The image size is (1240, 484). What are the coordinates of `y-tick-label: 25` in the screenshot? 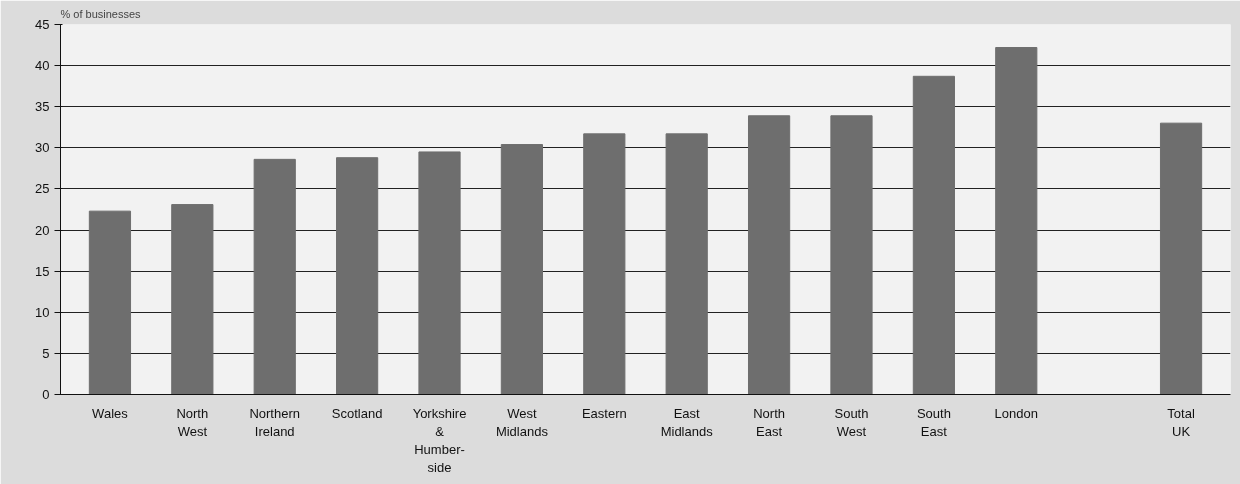 It's located at (42, 189).